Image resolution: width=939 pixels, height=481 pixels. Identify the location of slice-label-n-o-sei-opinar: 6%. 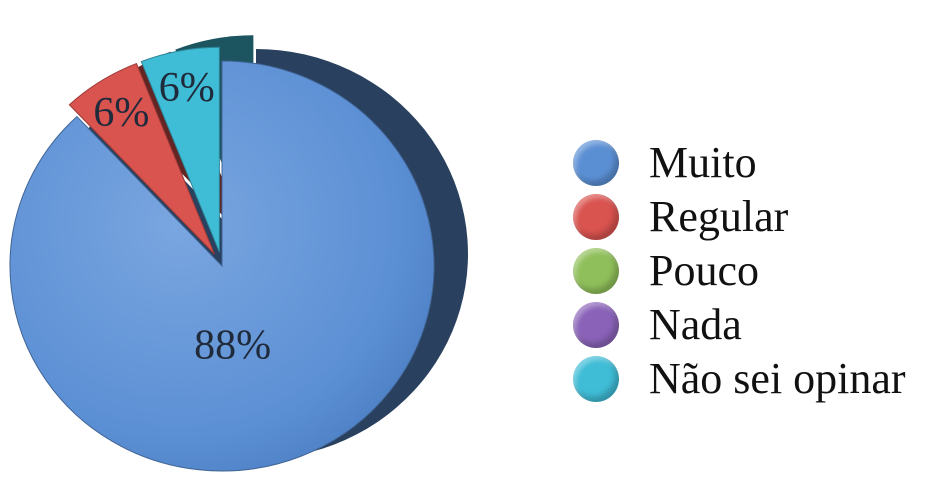
(187, 88).